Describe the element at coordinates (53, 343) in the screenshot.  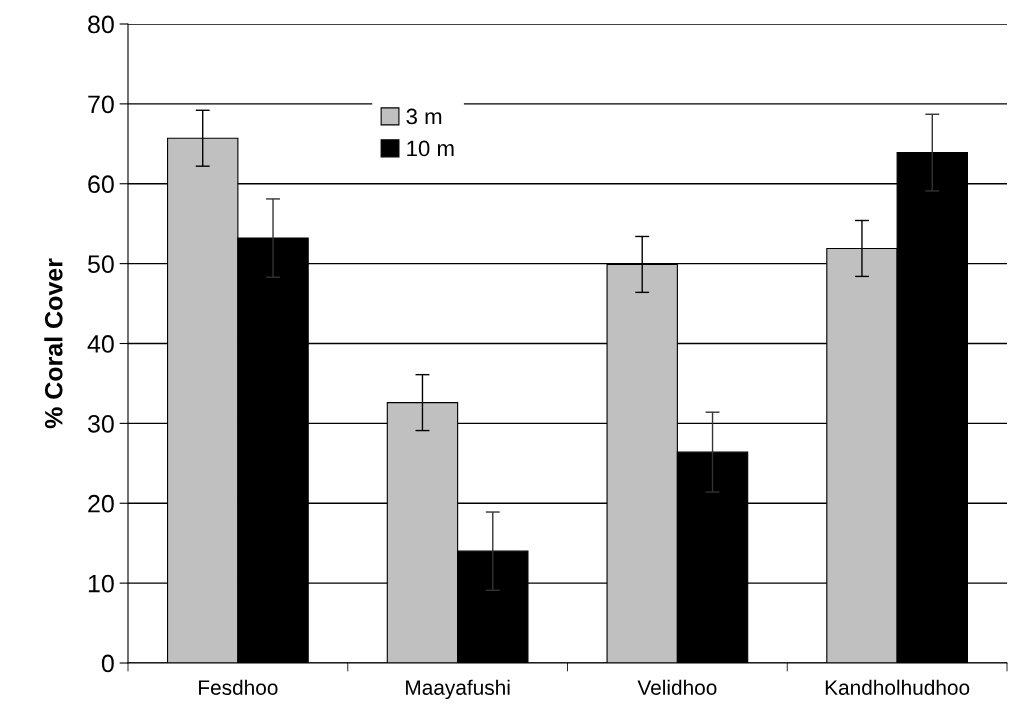
I see `y-axis-title: % Coral Cover` at that location.